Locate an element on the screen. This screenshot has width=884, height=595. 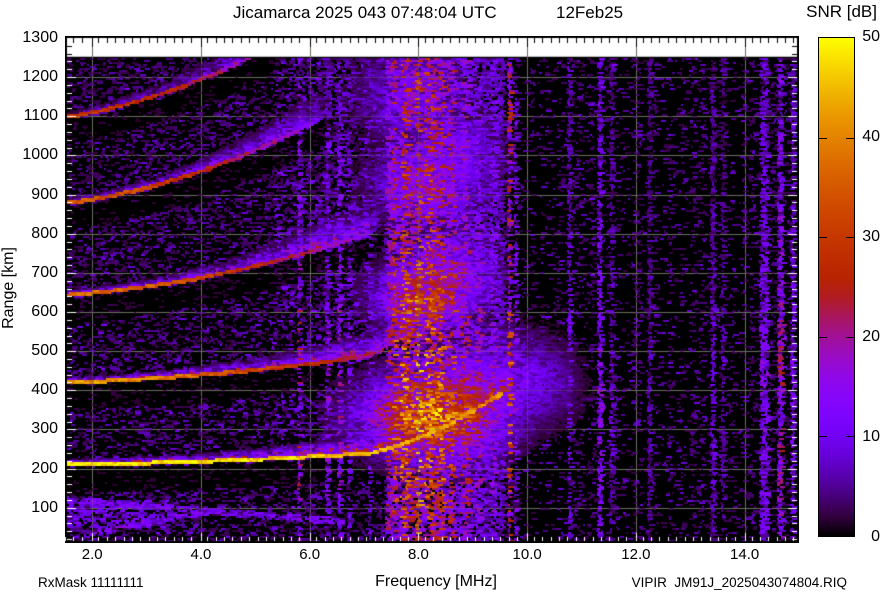
y-tick-label-1300: 1300 is located at coordinates (40, 37).